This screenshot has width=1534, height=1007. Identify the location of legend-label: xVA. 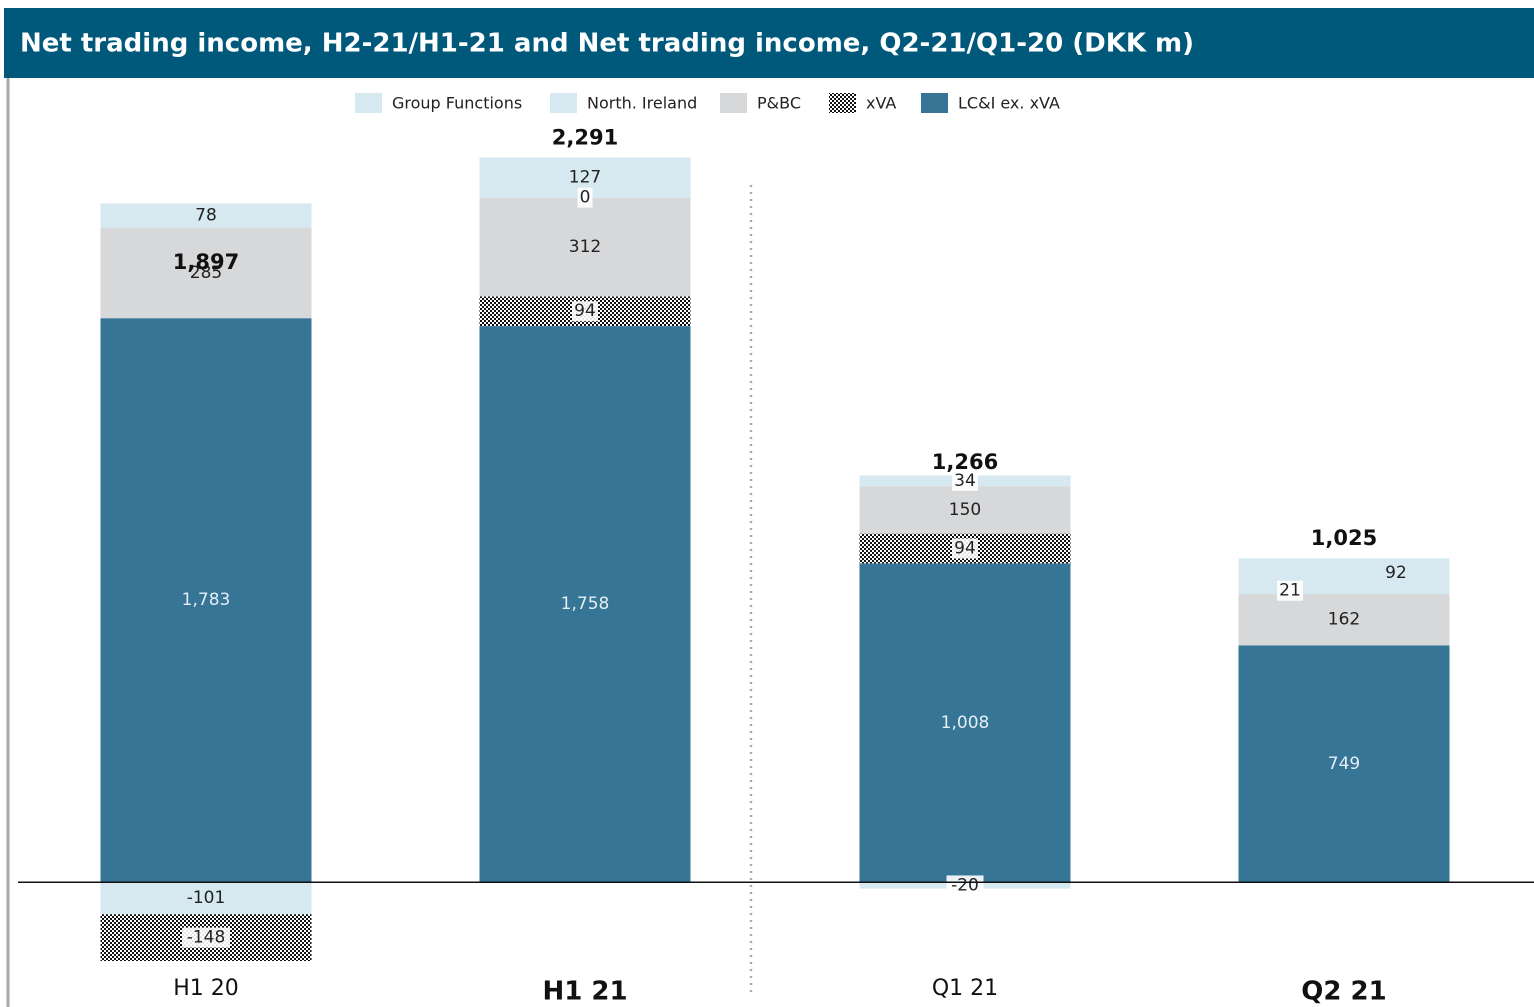
(881, 103).